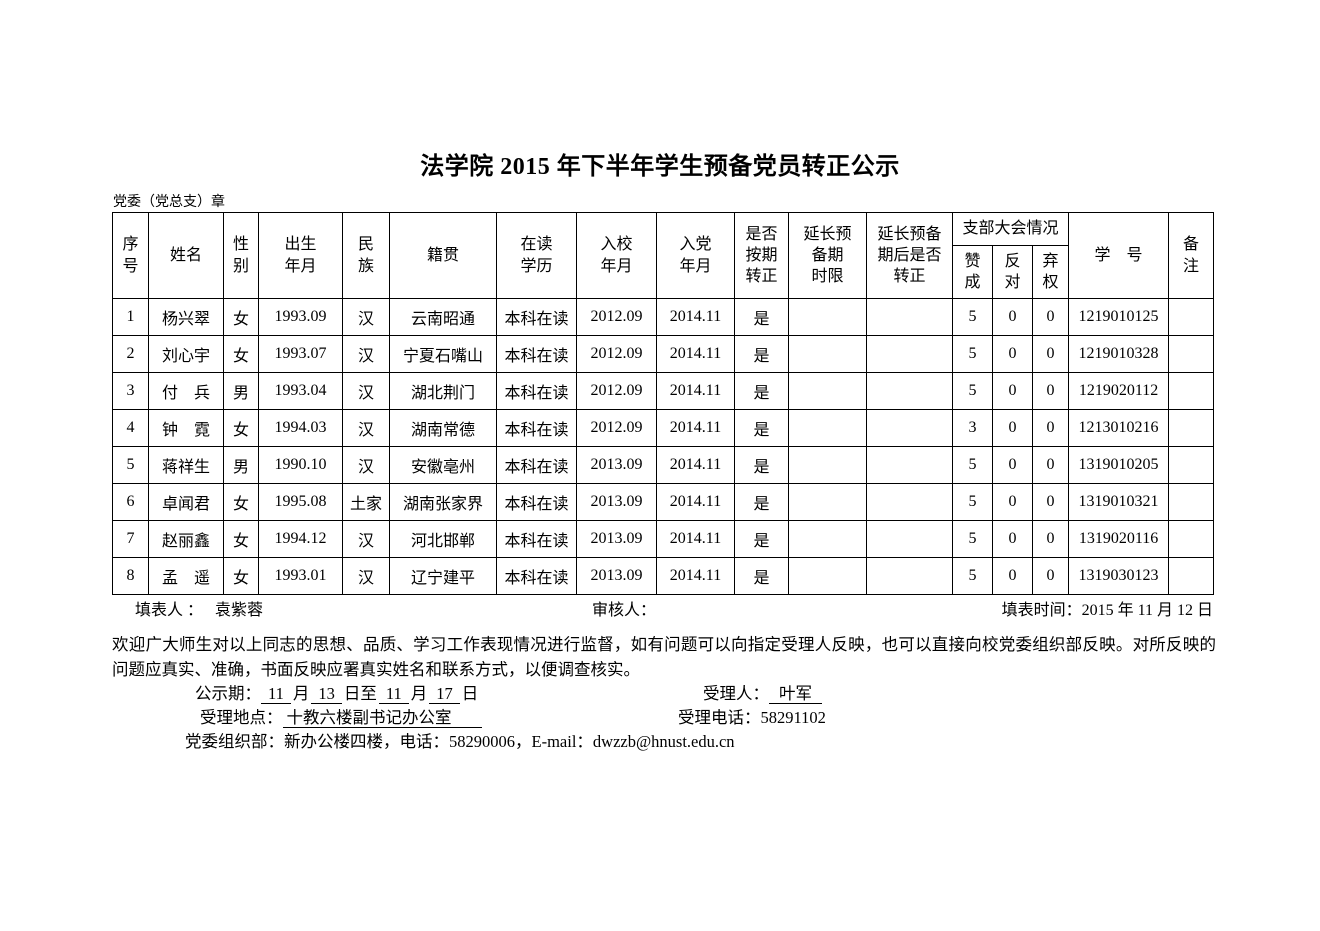 The height and width of the screenshot is (931, 1320). I want to click on publicity-month1: 11, so click(276, 694).